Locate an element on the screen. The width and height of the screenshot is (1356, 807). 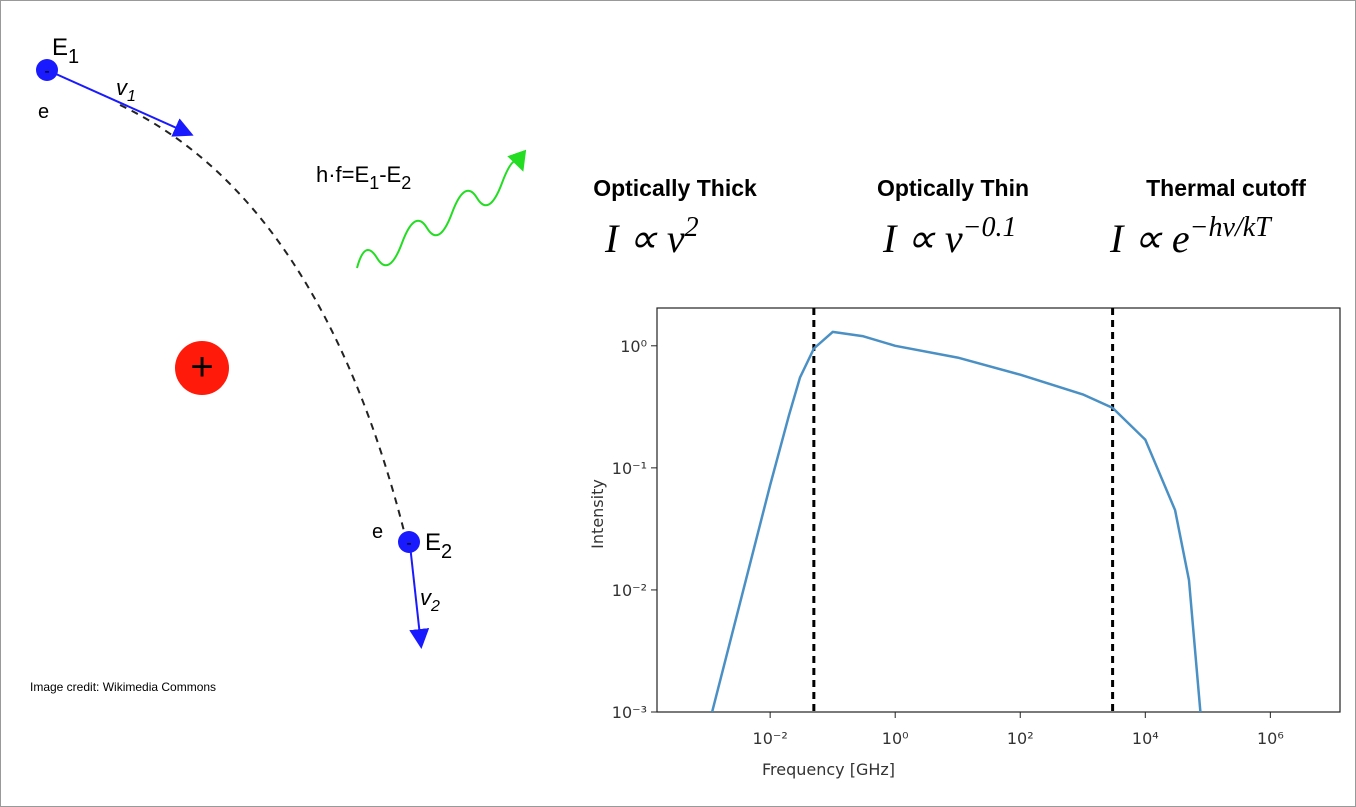
photon-label-part: 2 is located at coordinates (406, 183).